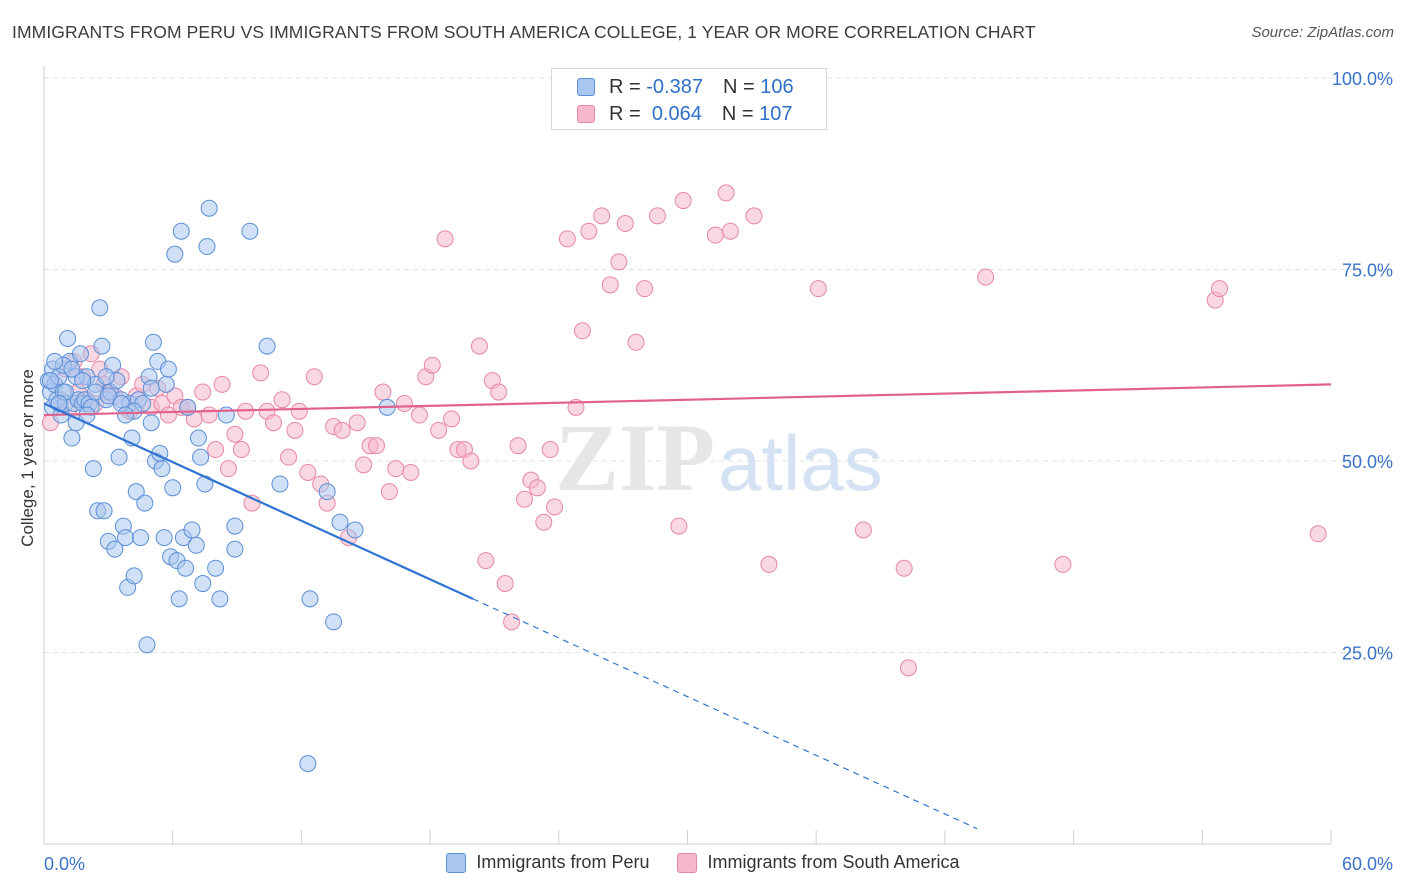 This screenshot has width=1406, height=892. Describe the element at coordinates (1322, 32) in the screenshot. I see `source-label: Source: ZipAtlas.com` at that location.